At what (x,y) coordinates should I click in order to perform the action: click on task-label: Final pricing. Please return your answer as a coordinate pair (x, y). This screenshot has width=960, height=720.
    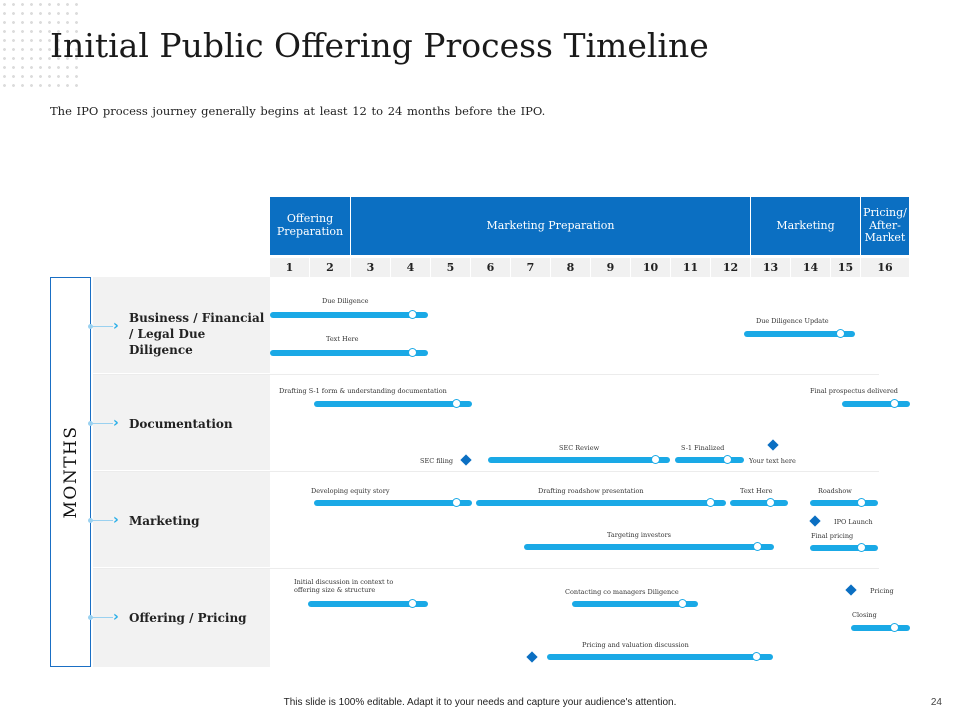
    Looking at the image, I should click on (832, 536).